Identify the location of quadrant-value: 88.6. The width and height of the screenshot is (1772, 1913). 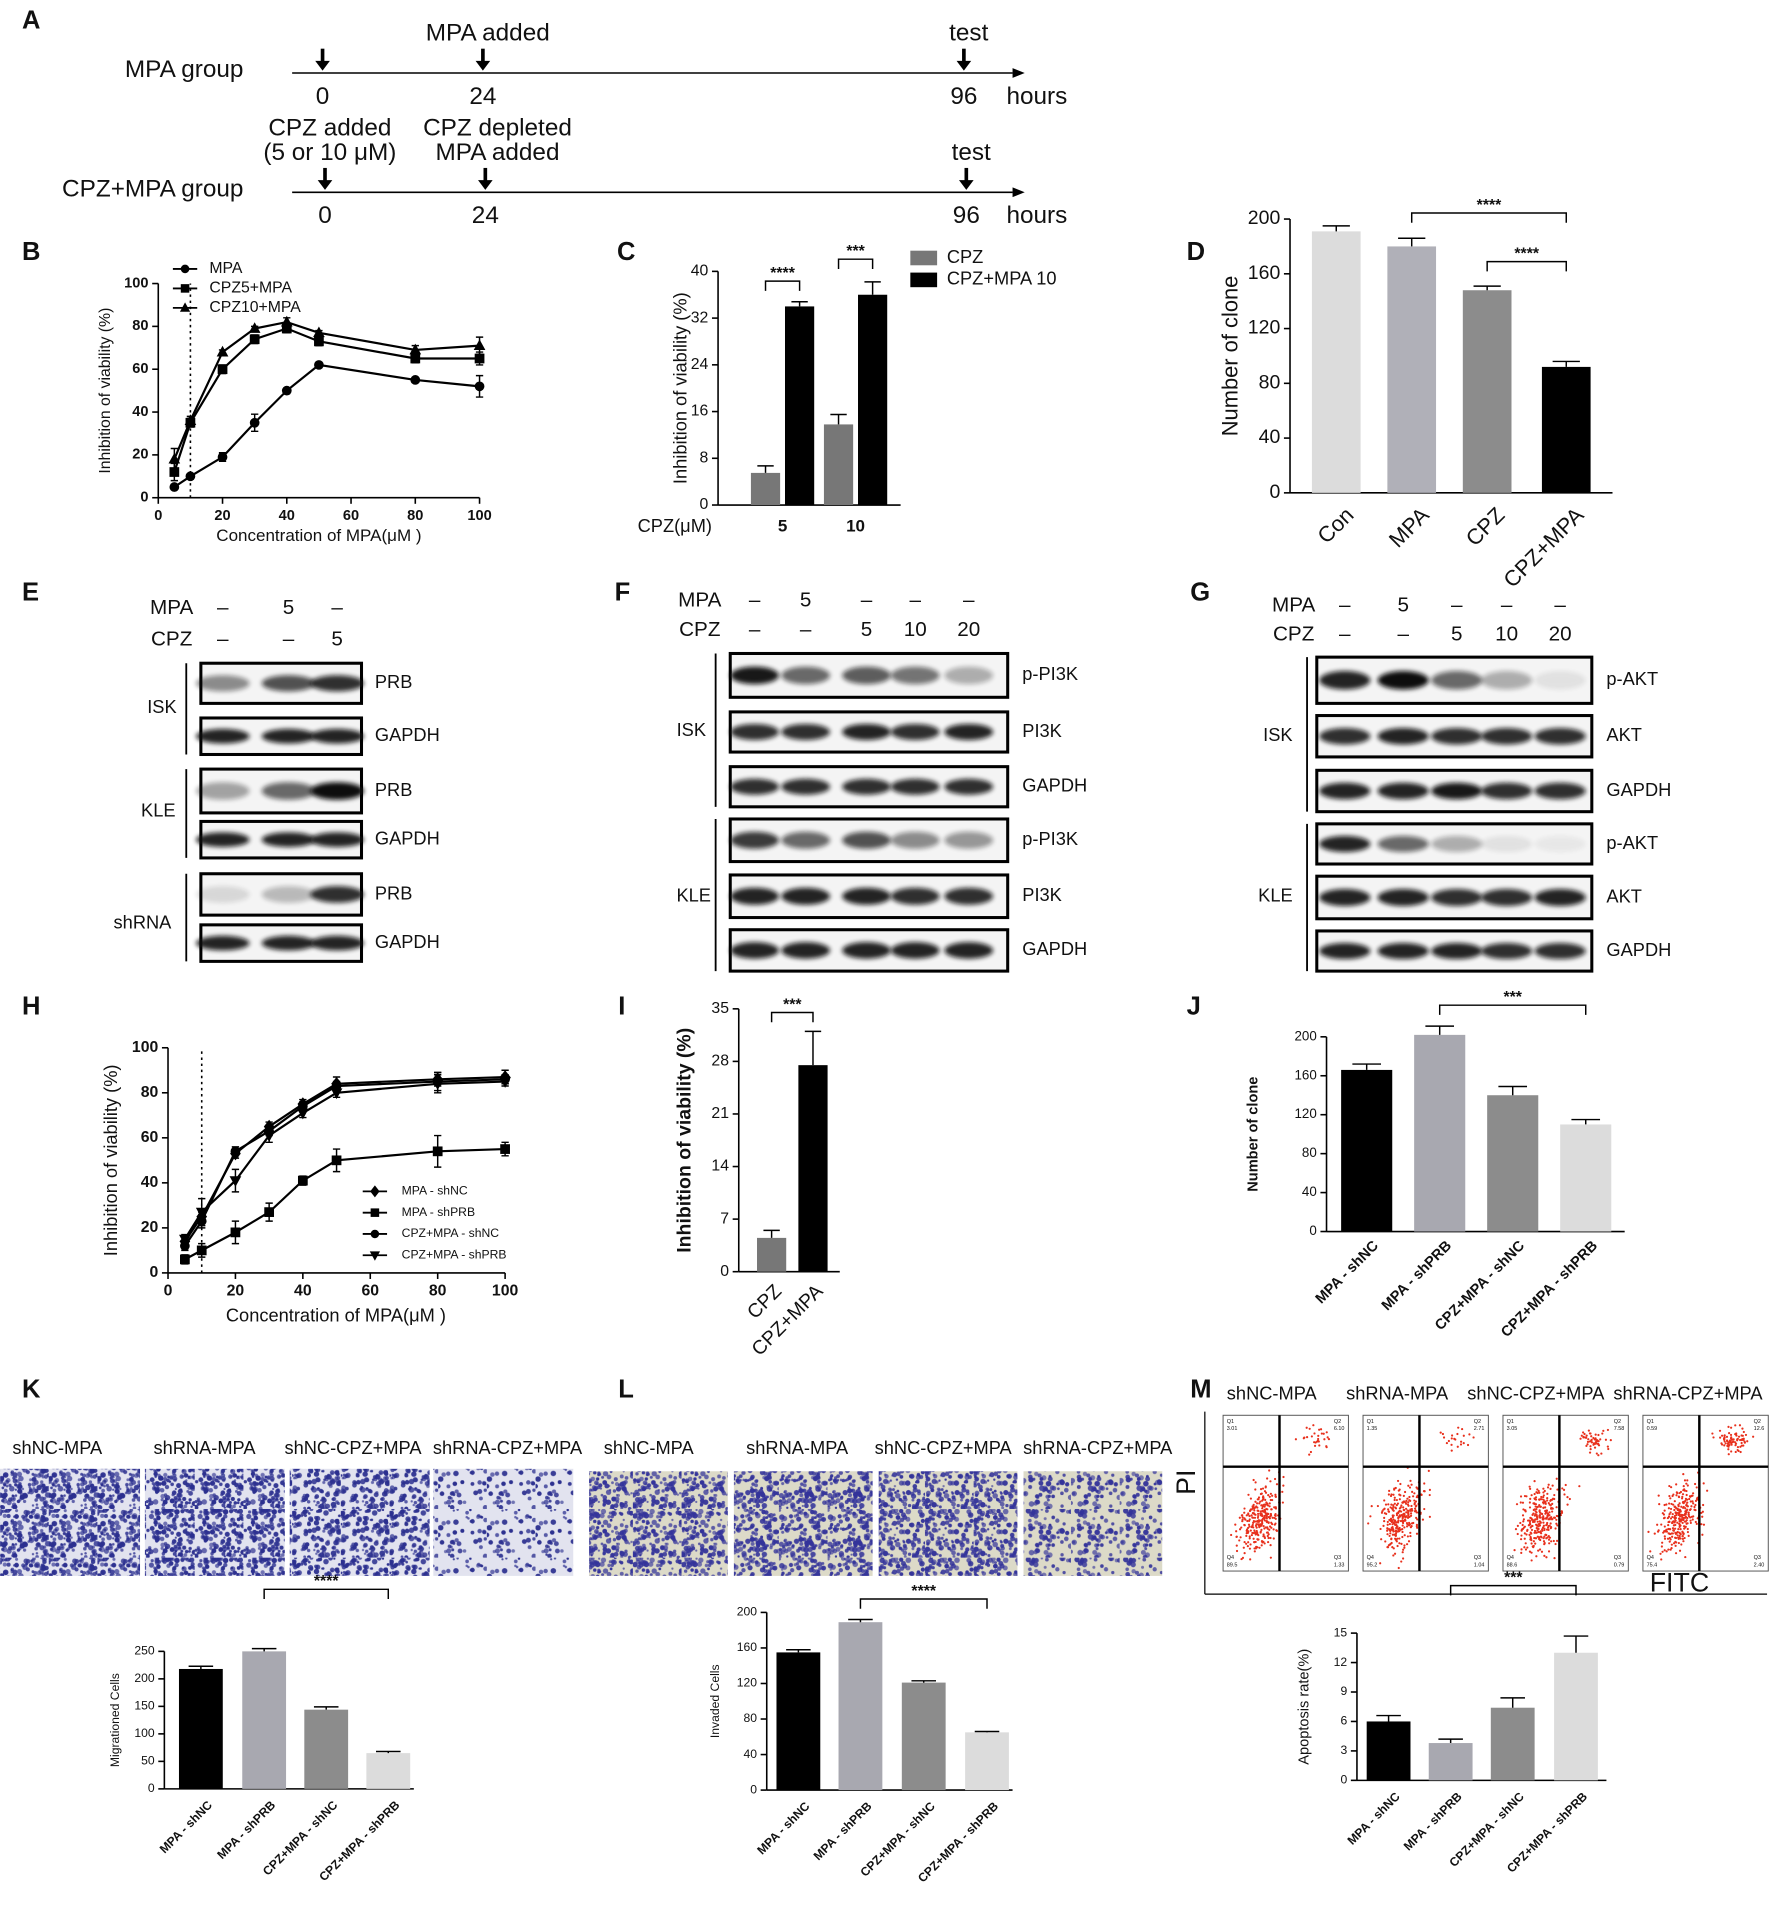
(1512, 1565).